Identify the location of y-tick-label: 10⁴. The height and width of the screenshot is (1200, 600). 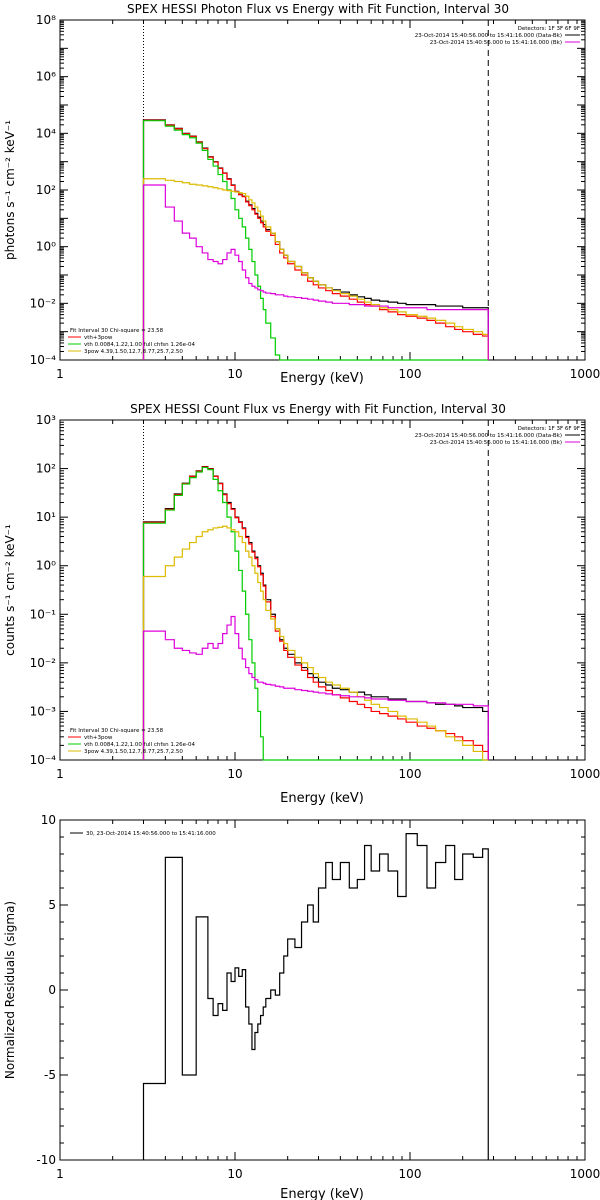
(46, 133).